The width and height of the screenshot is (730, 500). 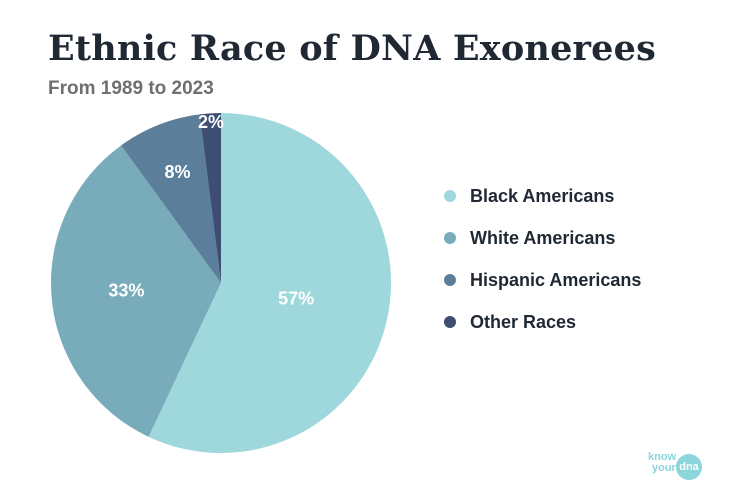 What do you see at coordinates (210, 198) in the screenshot?
I see `pie-slice-other-races` at bounding box center [210, 198].